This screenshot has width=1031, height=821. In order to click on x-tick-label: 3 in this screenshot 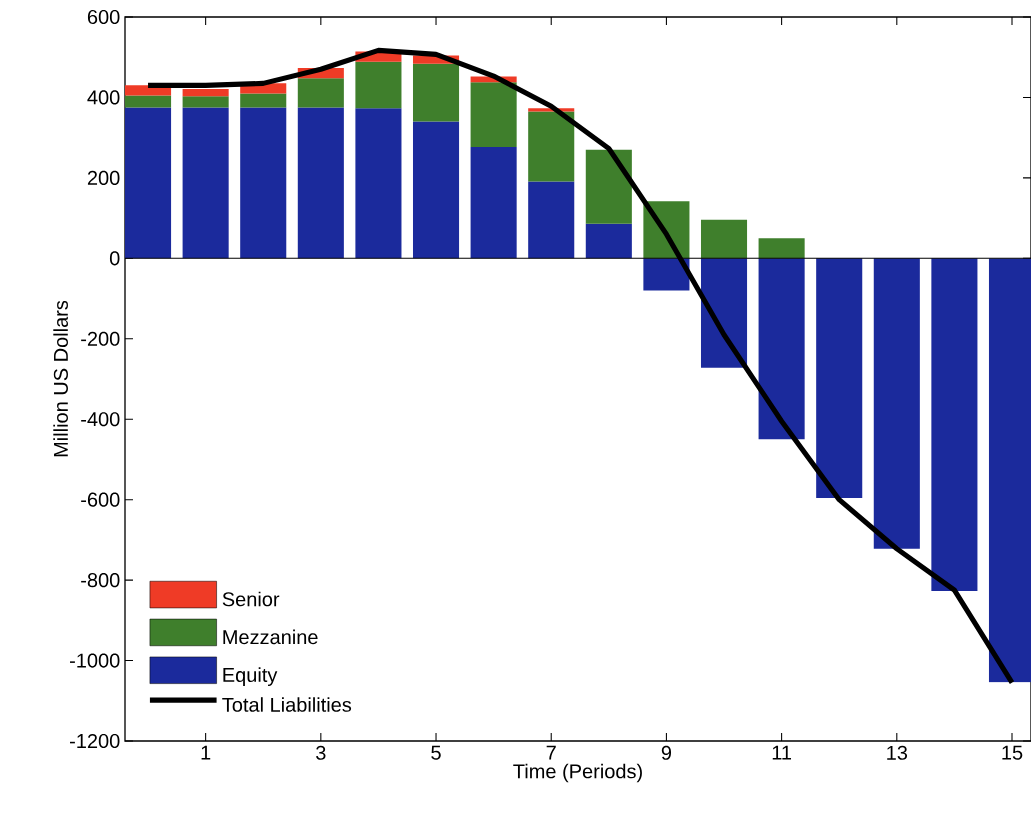, I will do `click(321, 752)`.